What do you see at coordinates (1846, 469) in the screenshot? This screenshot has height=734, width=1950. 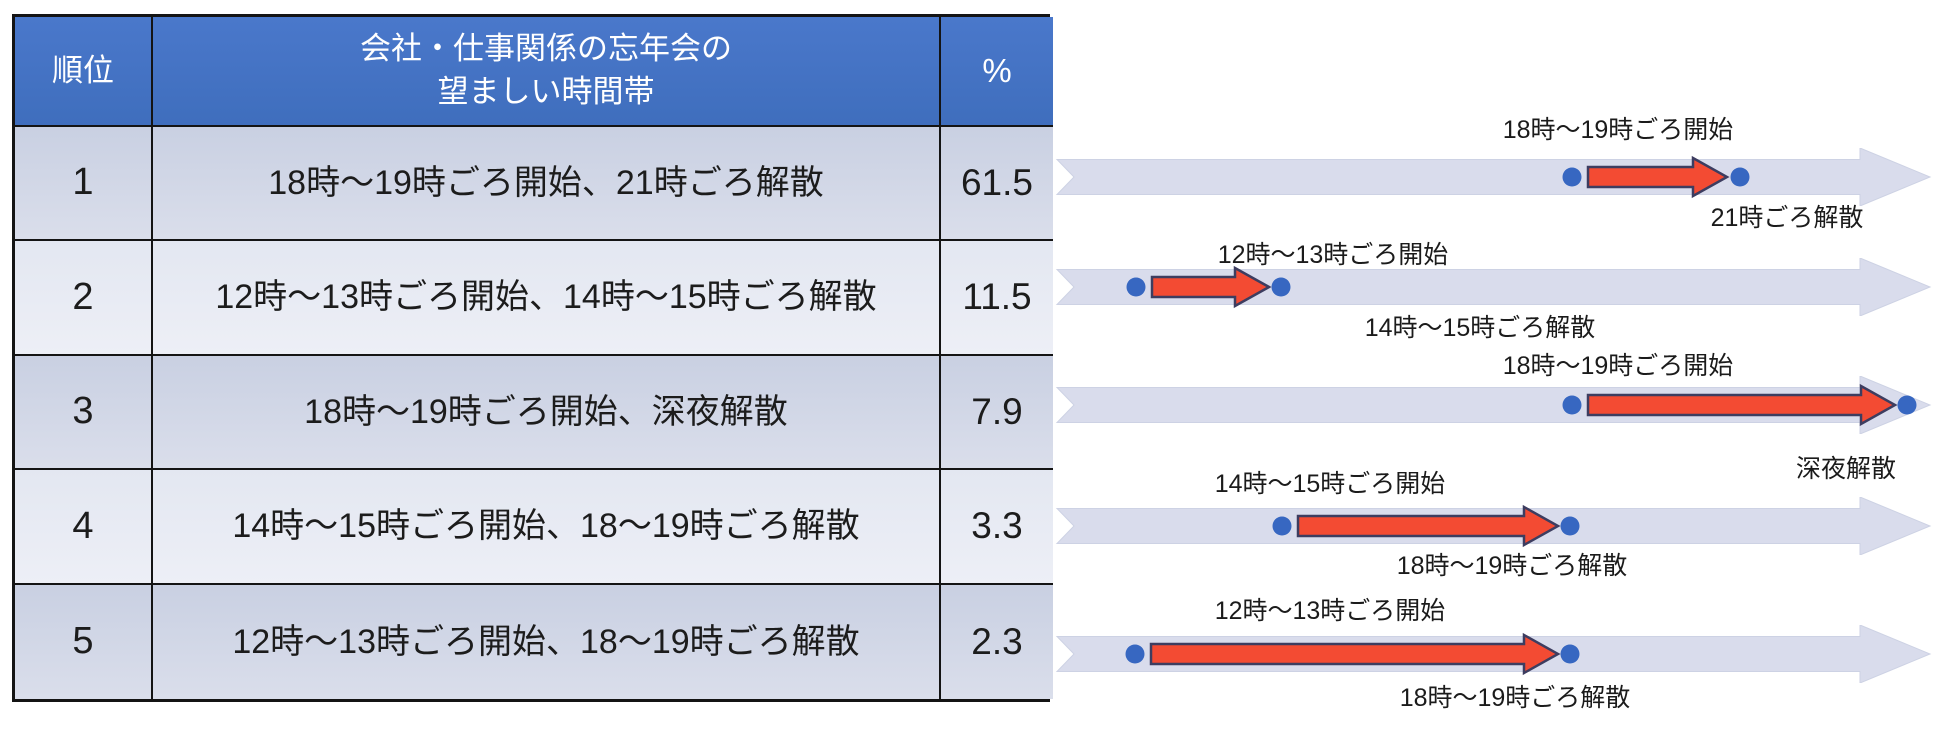 I see `timeline-3-end-label: 深夜解散` at bounding box center [1846, 469].